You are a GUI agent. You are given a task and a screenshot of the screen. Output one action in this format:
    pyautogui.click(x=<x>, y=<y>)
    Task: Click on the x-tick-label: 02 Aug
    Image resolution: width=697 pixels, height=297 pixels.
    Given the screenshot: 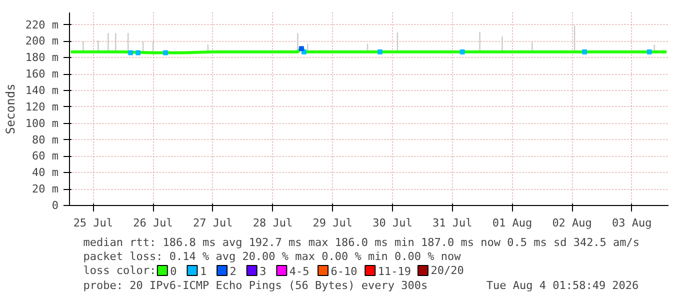 What is the action you would take?
    pyautogui.click(x=572, y=223)
    